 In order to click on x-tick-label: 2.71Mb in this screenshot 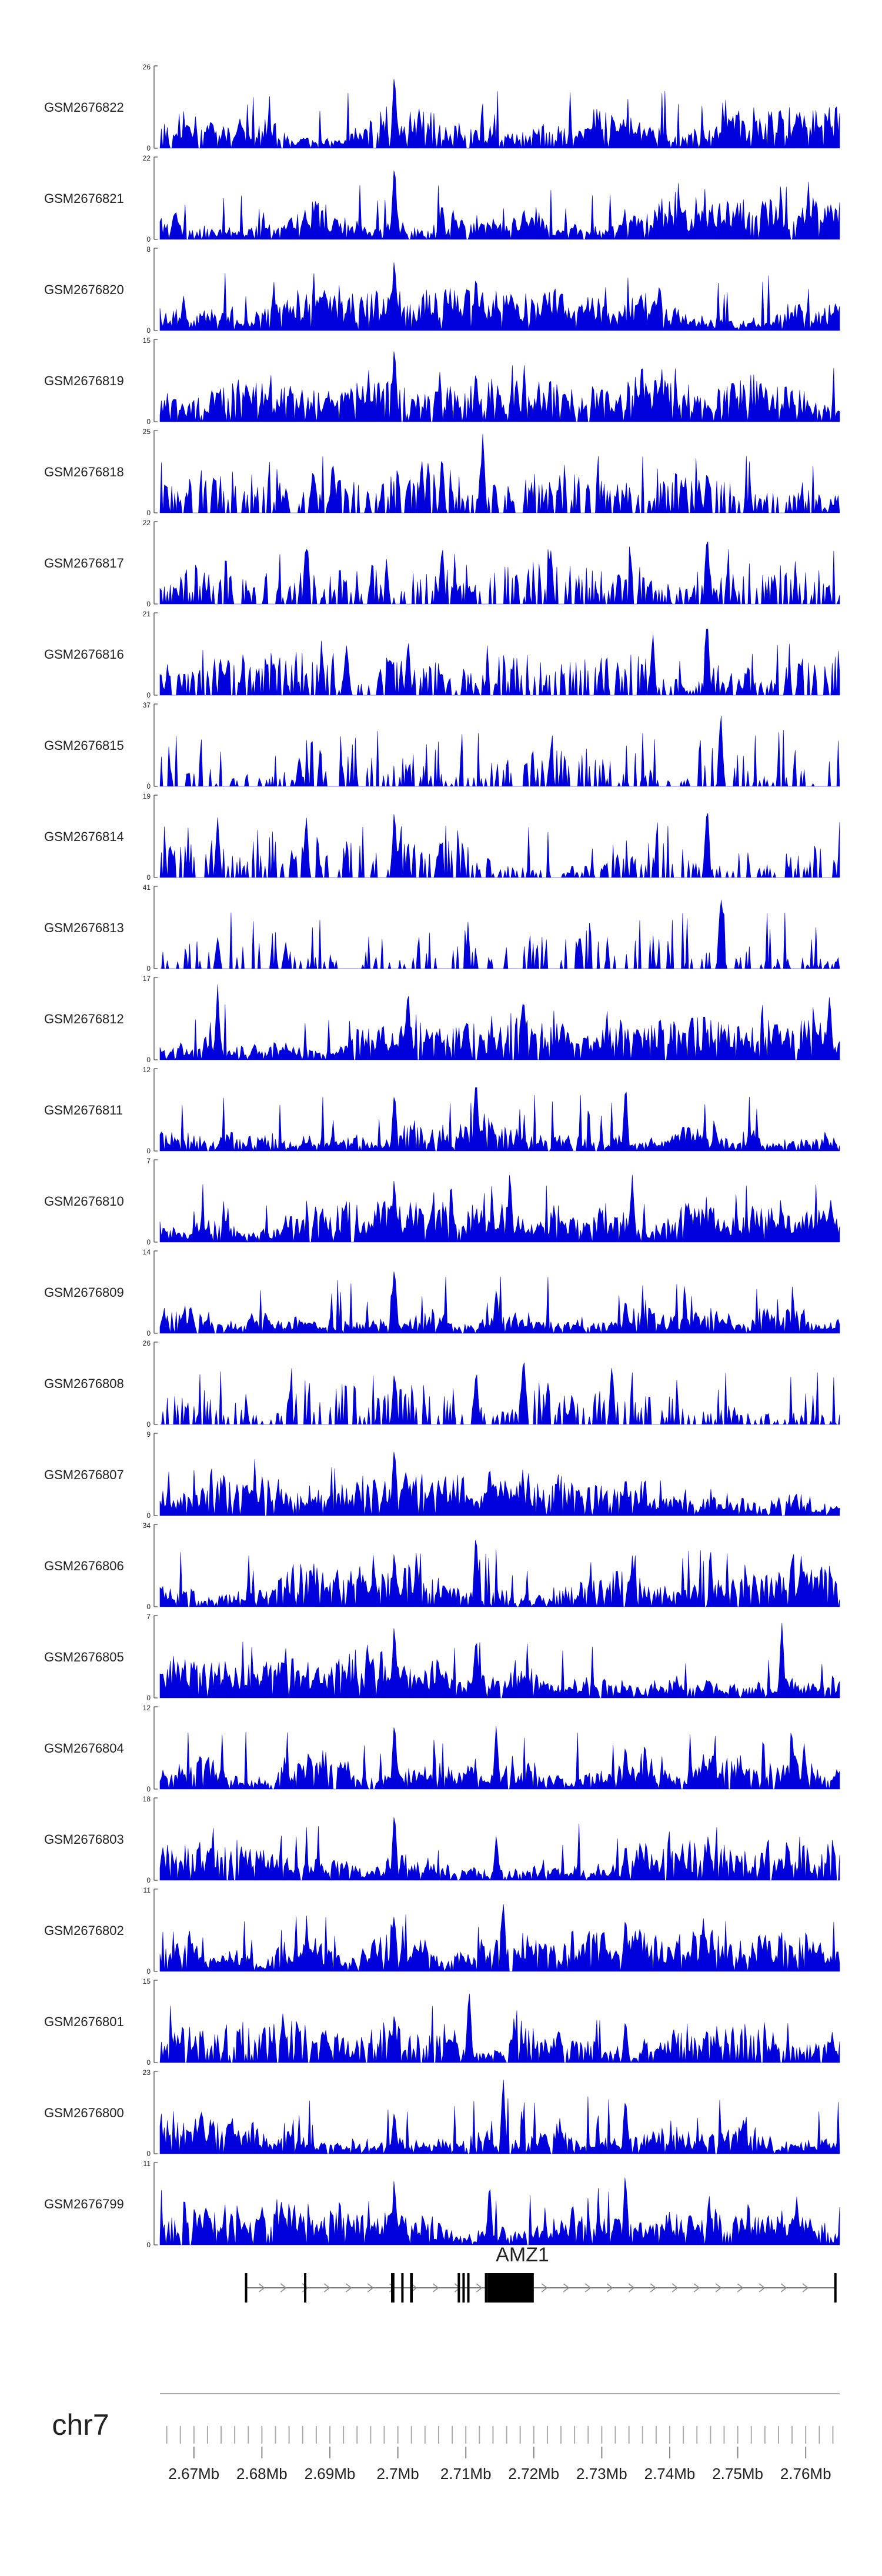, I will do `click(466, 2473)`.